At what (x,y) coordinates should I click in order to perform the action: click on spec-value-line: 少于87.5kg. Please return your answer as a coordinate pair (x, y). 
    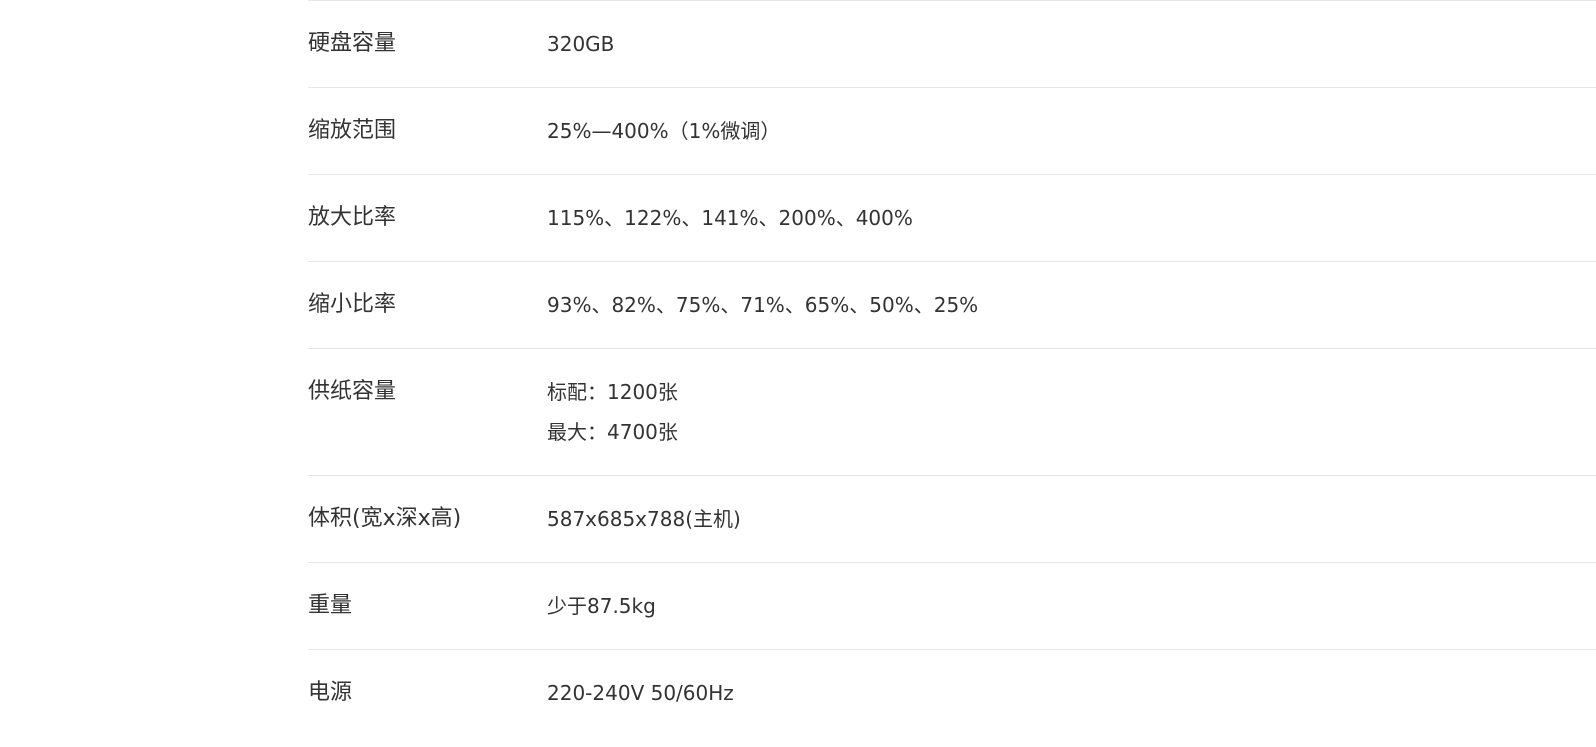
    Looking at the image, I should click on (601, 606).